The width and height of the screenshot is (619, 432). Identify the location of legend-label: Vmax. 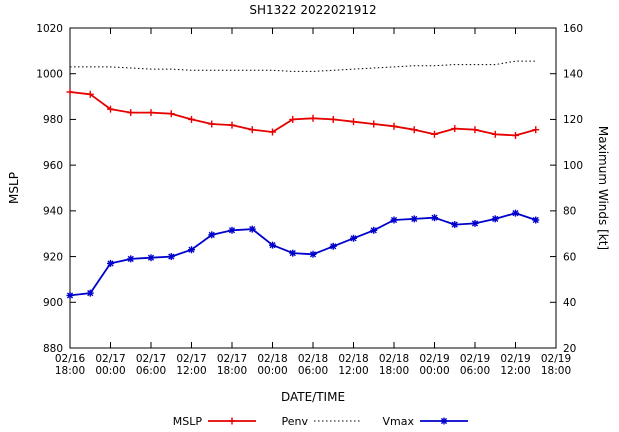
(399, 421).